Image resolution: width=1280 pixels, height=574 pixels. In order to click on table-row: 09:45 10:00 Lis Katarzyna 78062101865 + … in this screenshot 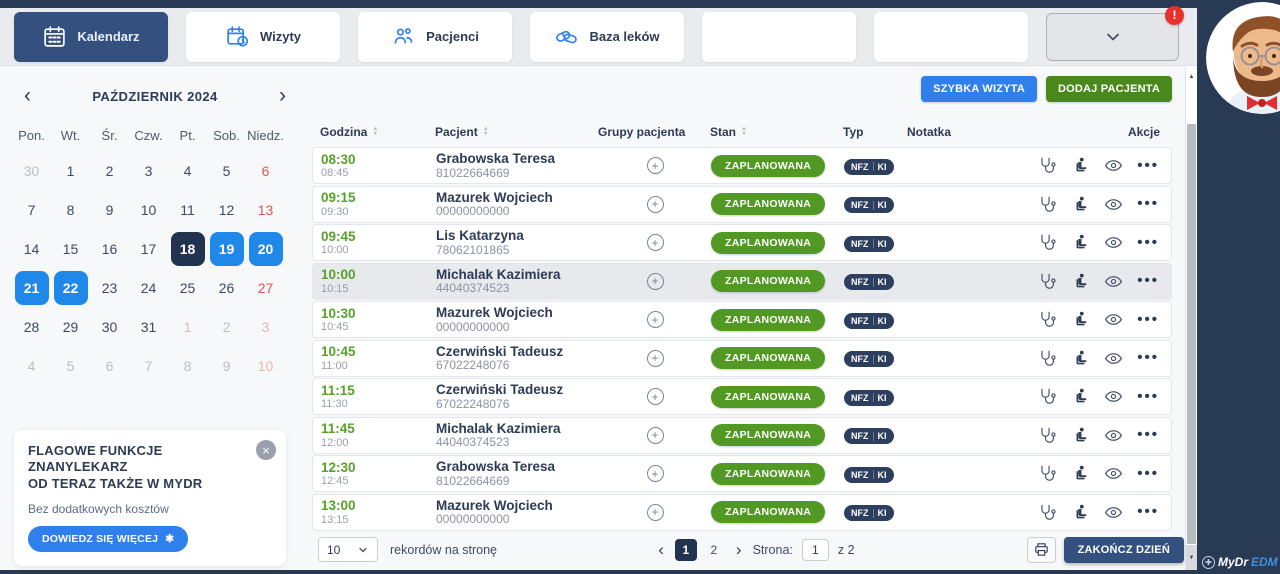, I will do `click(742, 242)`.